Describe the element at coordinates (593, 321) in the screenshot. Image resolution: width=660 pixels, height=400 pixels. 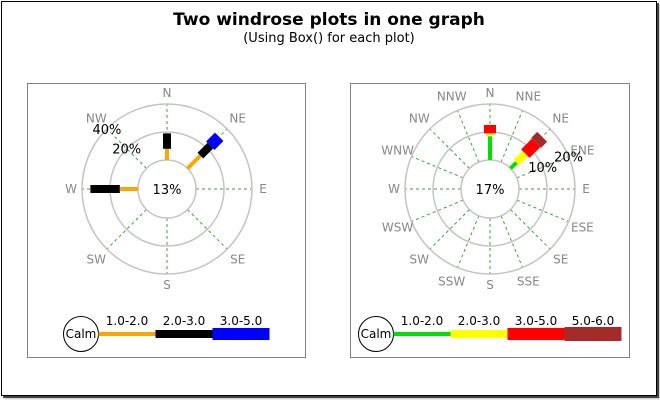
I see `legend-bin-label: 5.0-6.0` at that location.